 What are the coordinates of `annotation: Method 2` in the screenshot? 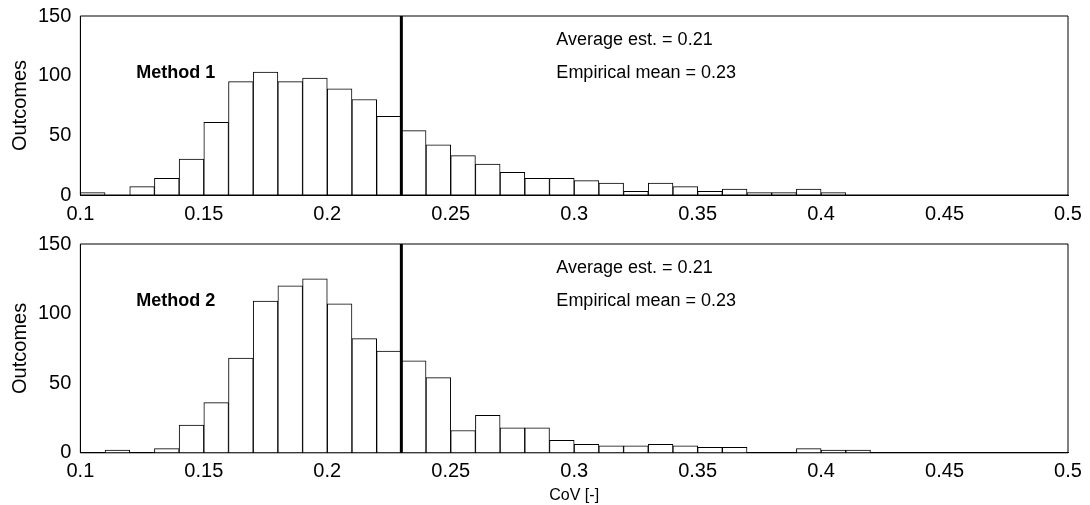 It's located at (176, 299).